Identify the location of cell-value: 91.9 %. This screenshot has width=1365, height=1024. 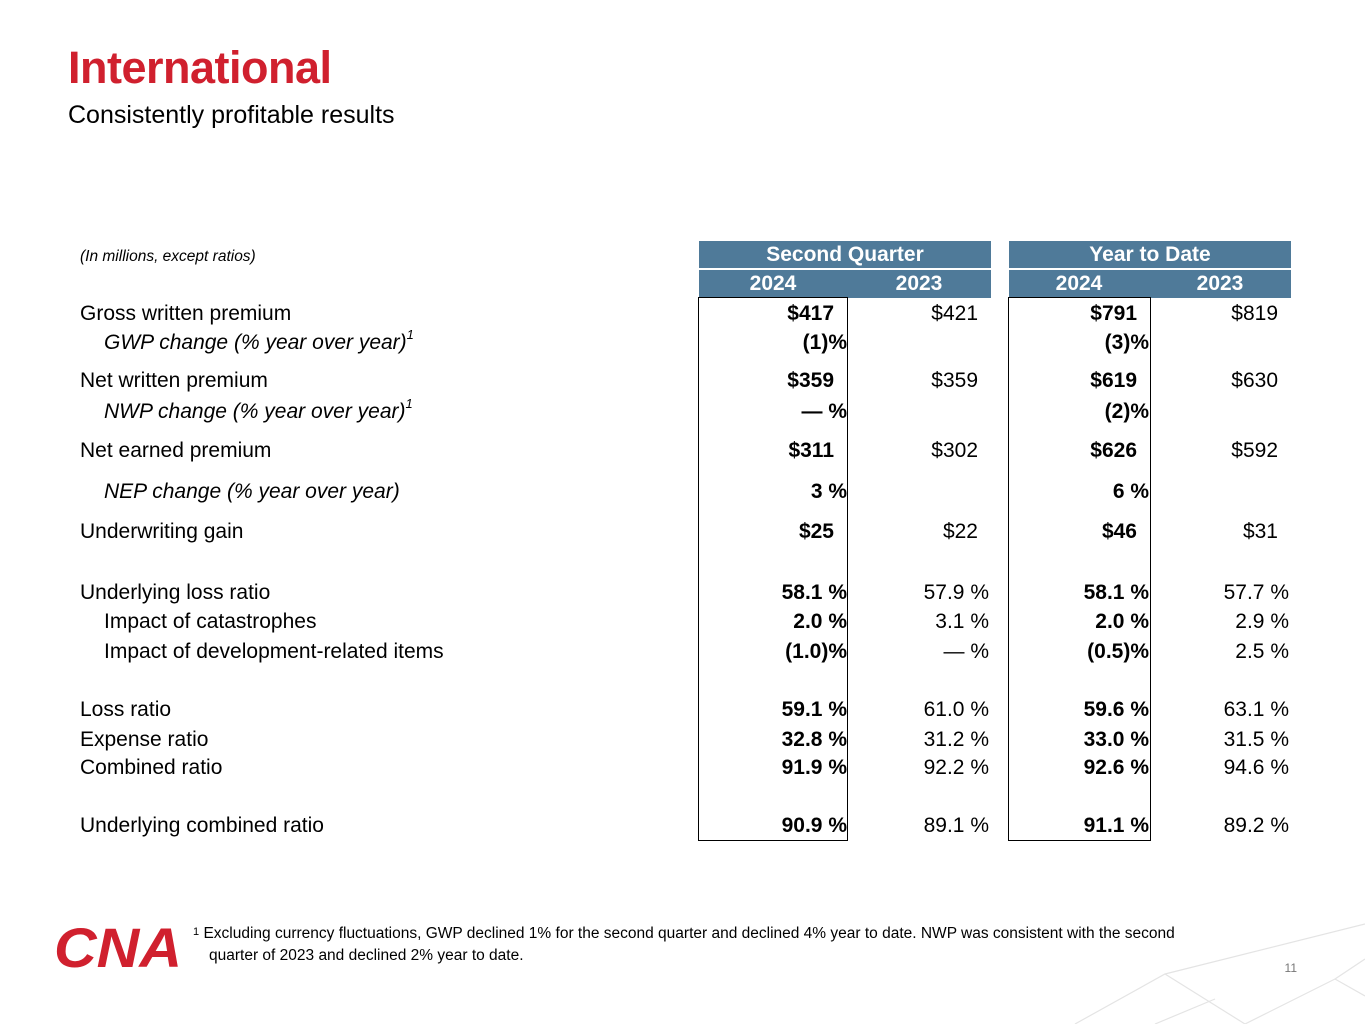
(814, 767).